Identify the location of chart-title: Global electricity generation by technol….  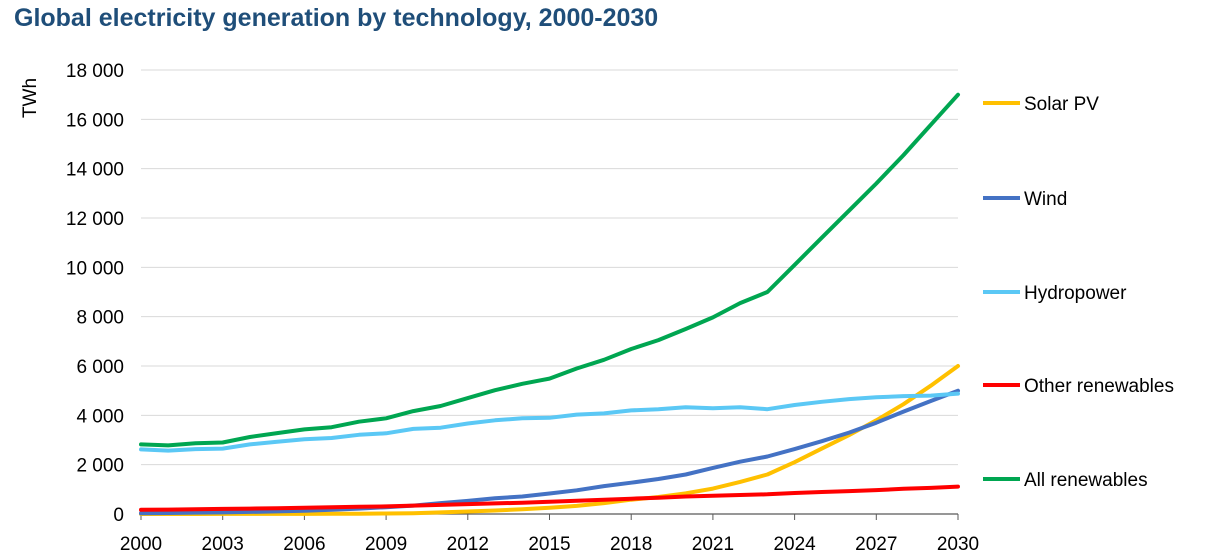
(336, 18).